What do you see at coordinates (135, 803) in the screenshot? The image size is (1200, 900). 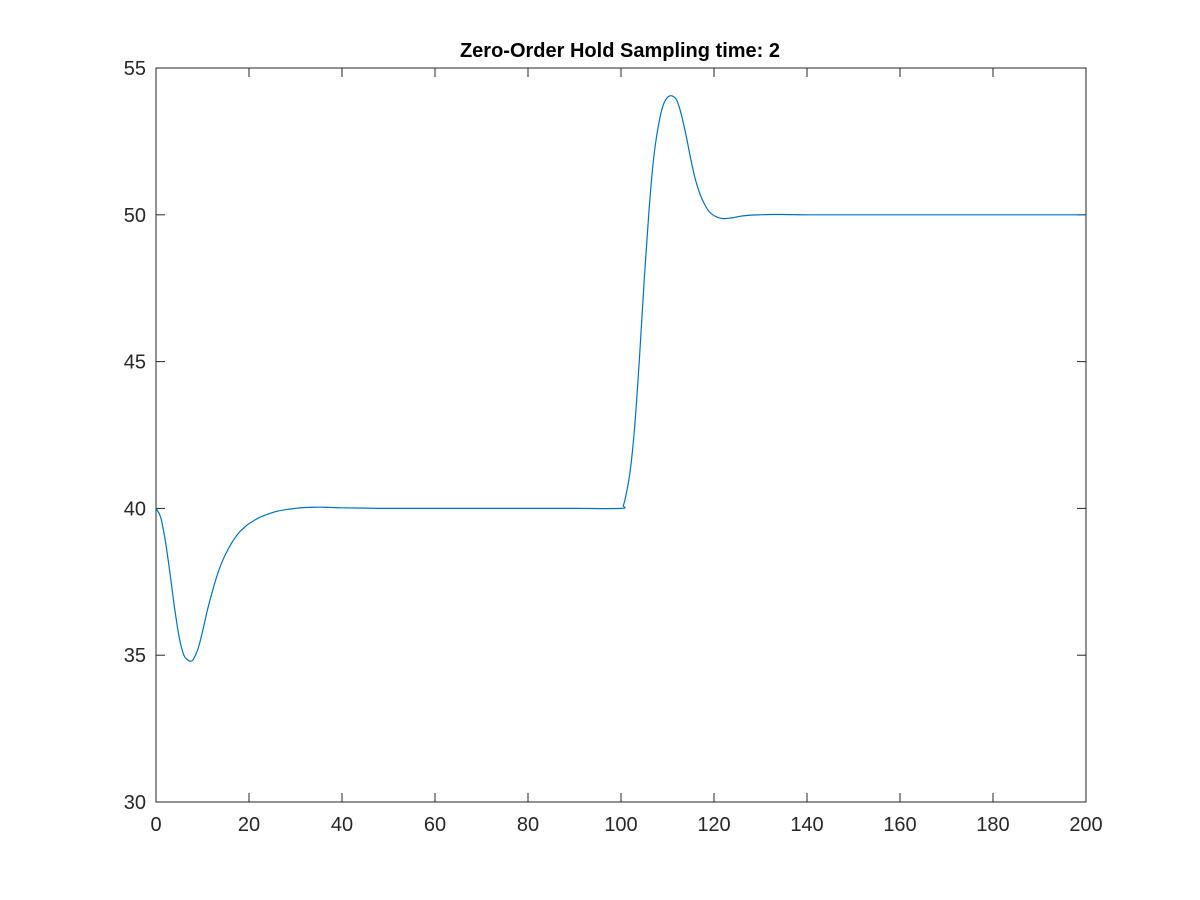 I see `y-tick-label-30: 30` at bounding box center [135, 803].